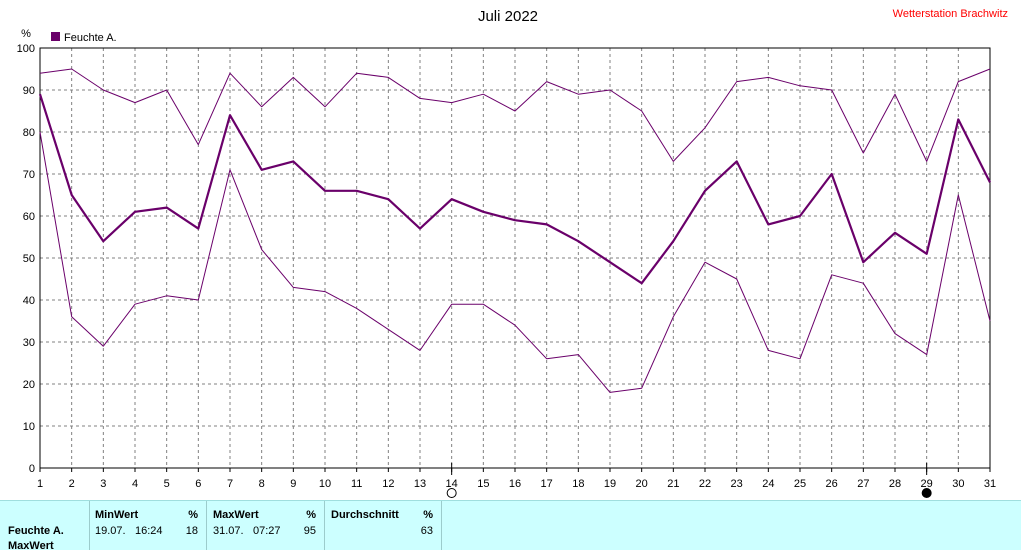 The height and width of the screenshot is (552, 1021). I want to click on x-tick-label: 4, so click(135, 484).